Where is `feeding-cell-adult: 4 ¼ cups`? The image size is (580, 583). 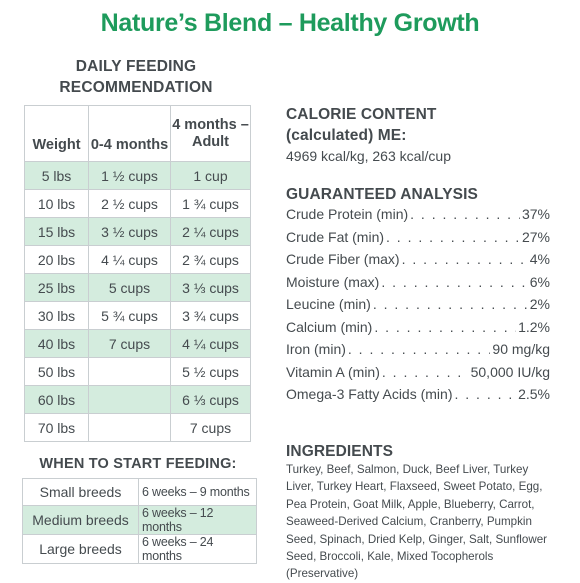
feeding-cell-adult: 4 ¼ cups is located at coordinates (210, 343).